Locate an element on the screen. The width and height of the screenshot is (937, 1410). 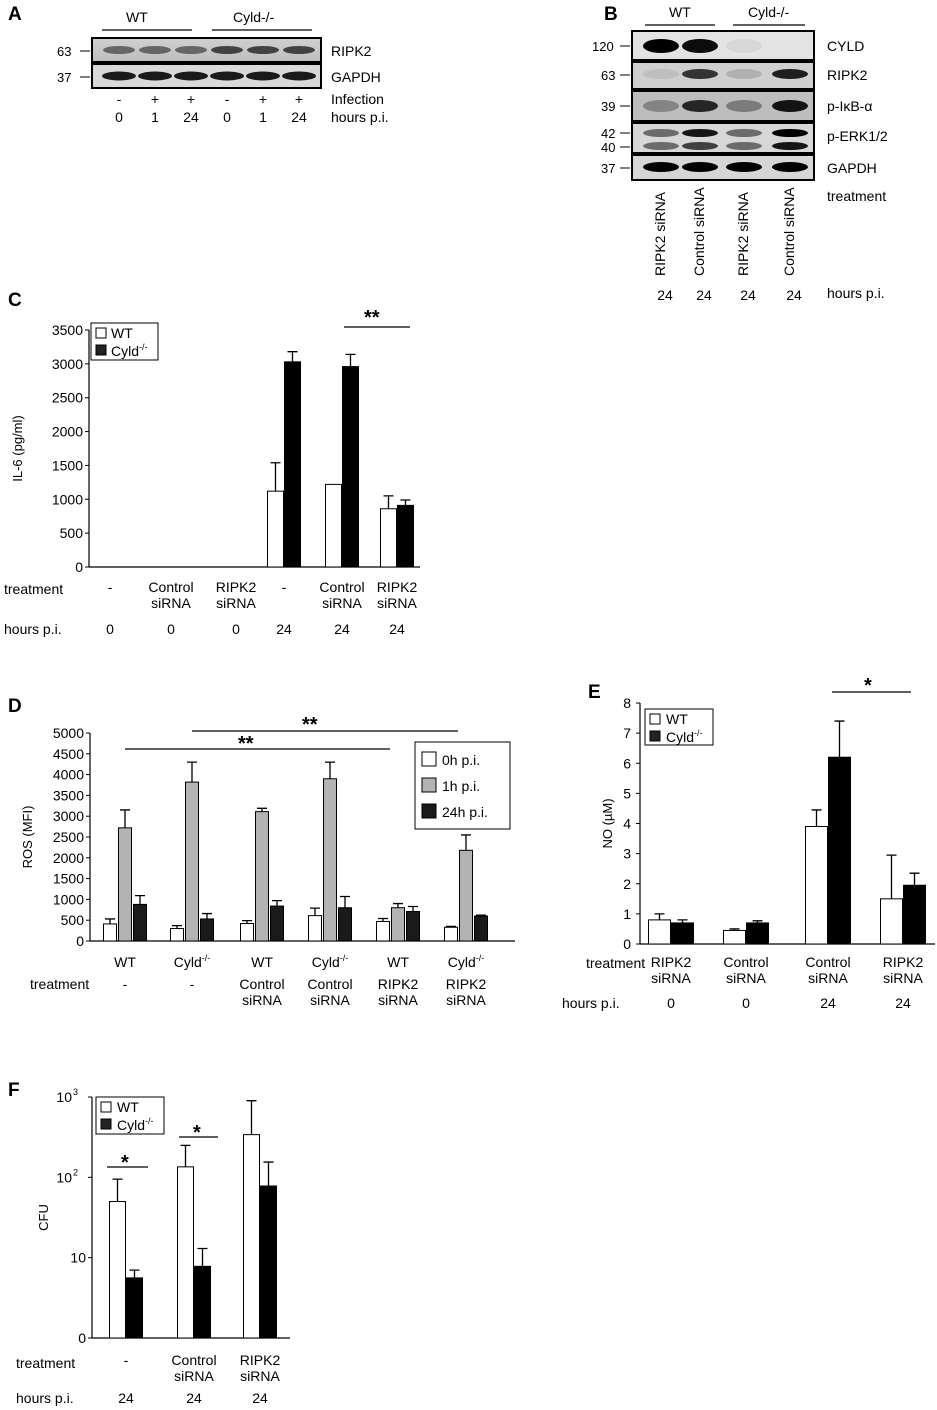
panel-b-hours-3: 24 is located at coordinates (794, 295).